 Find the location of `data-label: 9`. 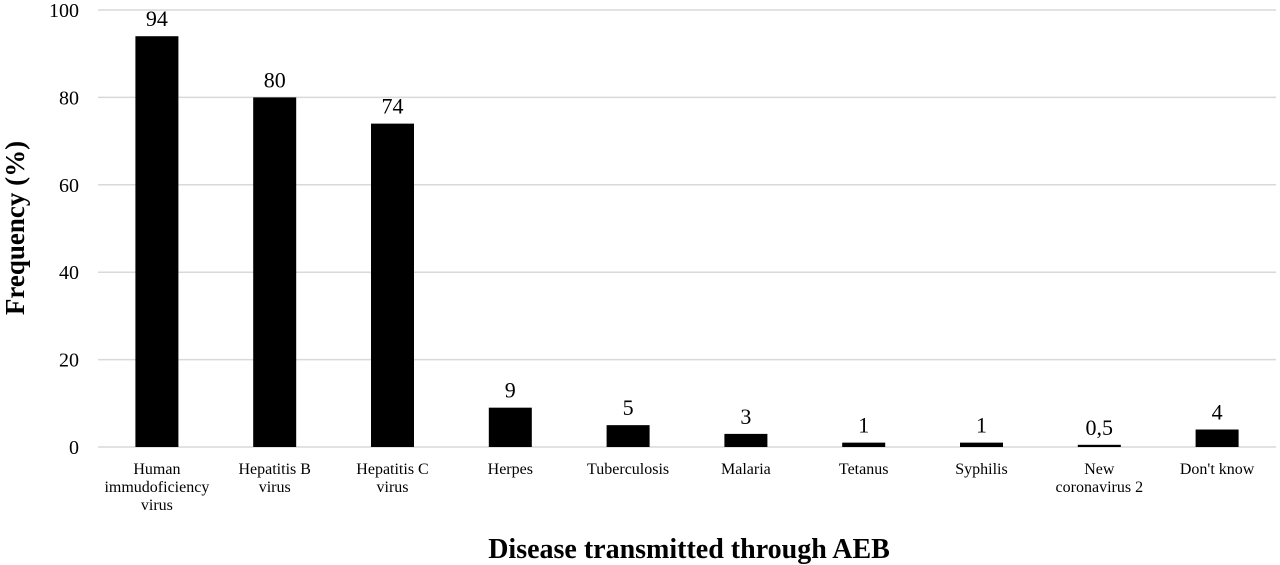

data-label: 9 is located at coordinates (510, 390).